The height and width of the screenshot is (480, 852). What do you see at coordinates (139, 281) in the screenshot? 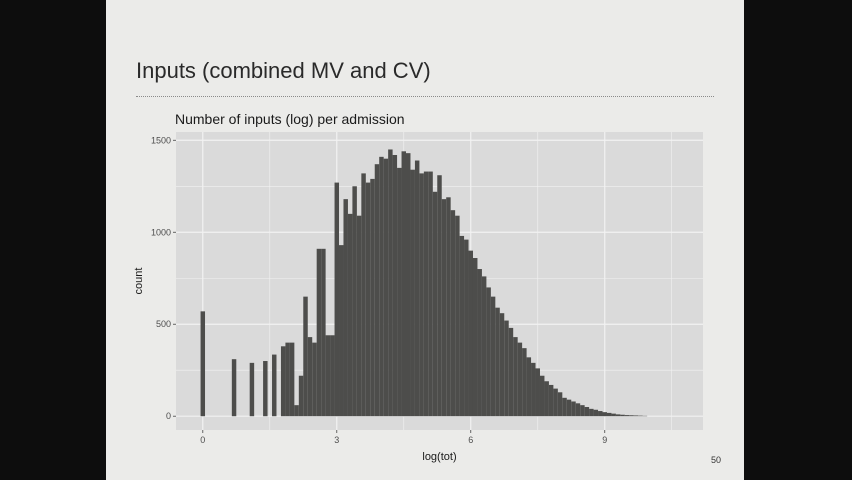
I see `y-axis-label: count` at bounding box center [139, 281].